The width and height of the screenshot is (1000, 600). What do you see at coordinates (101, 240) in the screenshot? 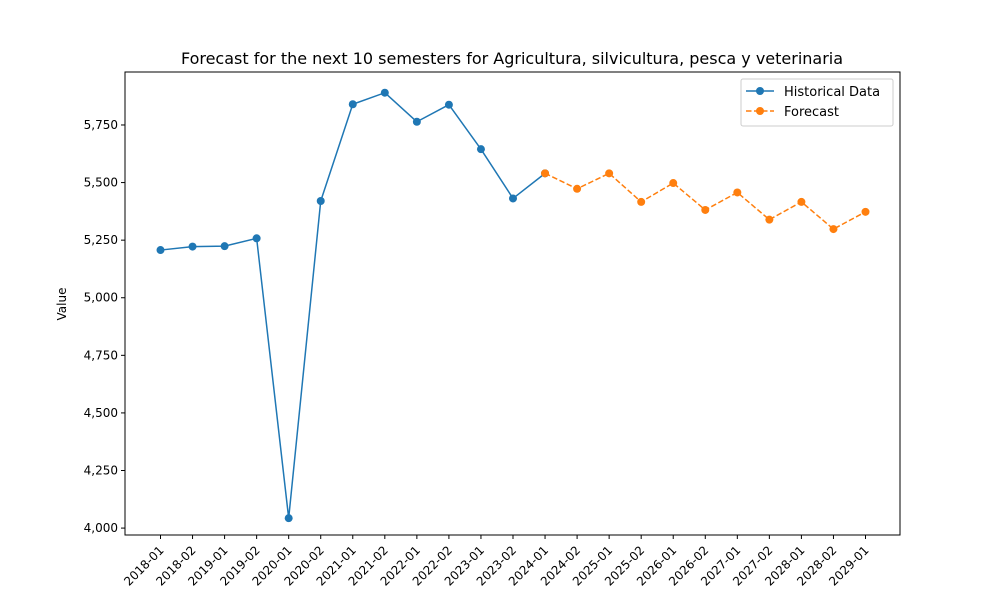
I see `y-tick-label: 5,250` at bounding box center [101, 240].